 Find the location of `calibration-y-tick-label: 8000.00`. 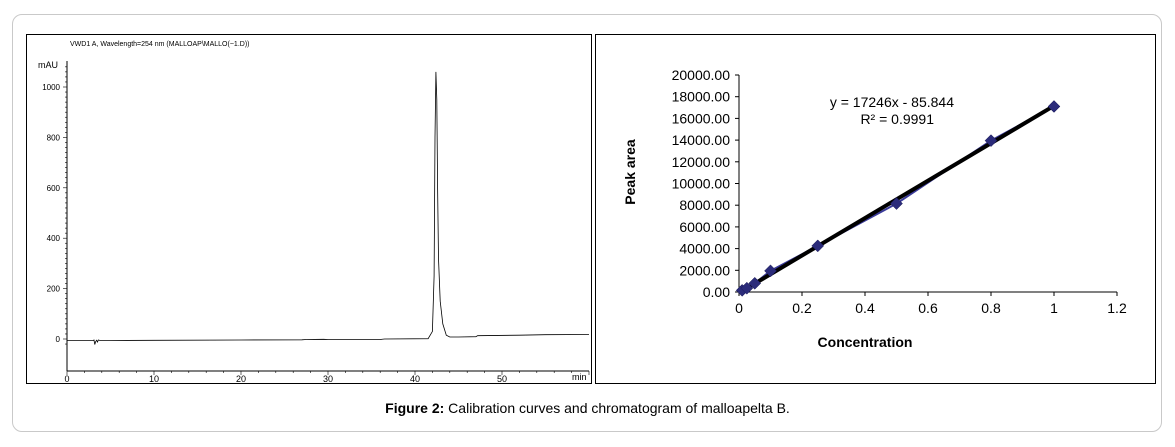

calibration-y-tick-label: 8000.00 is located at coordinates (704, 205).